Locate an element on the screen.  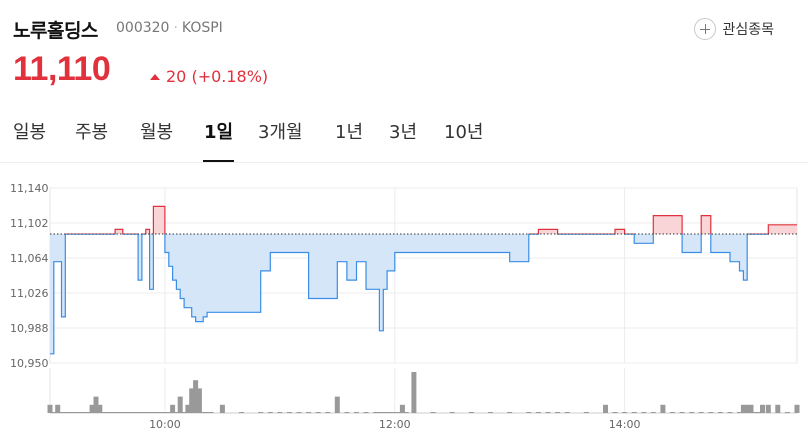
stock-header: 노루홀딩스 000320 · KOSPI 관심종목 is located at coordinates (410, 29).